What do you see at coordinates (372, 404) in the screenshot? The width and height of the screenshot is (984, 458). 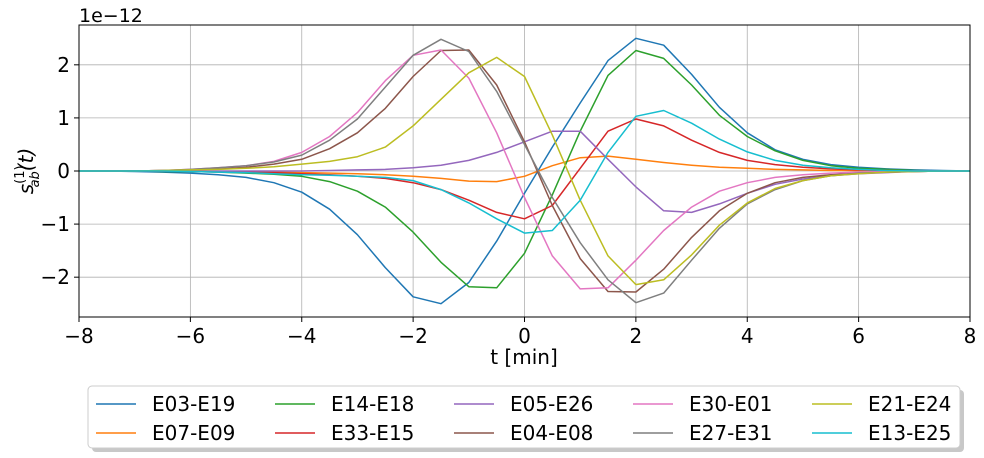 I see `legend-label: E14-E18` at bounding box center [372, 404].